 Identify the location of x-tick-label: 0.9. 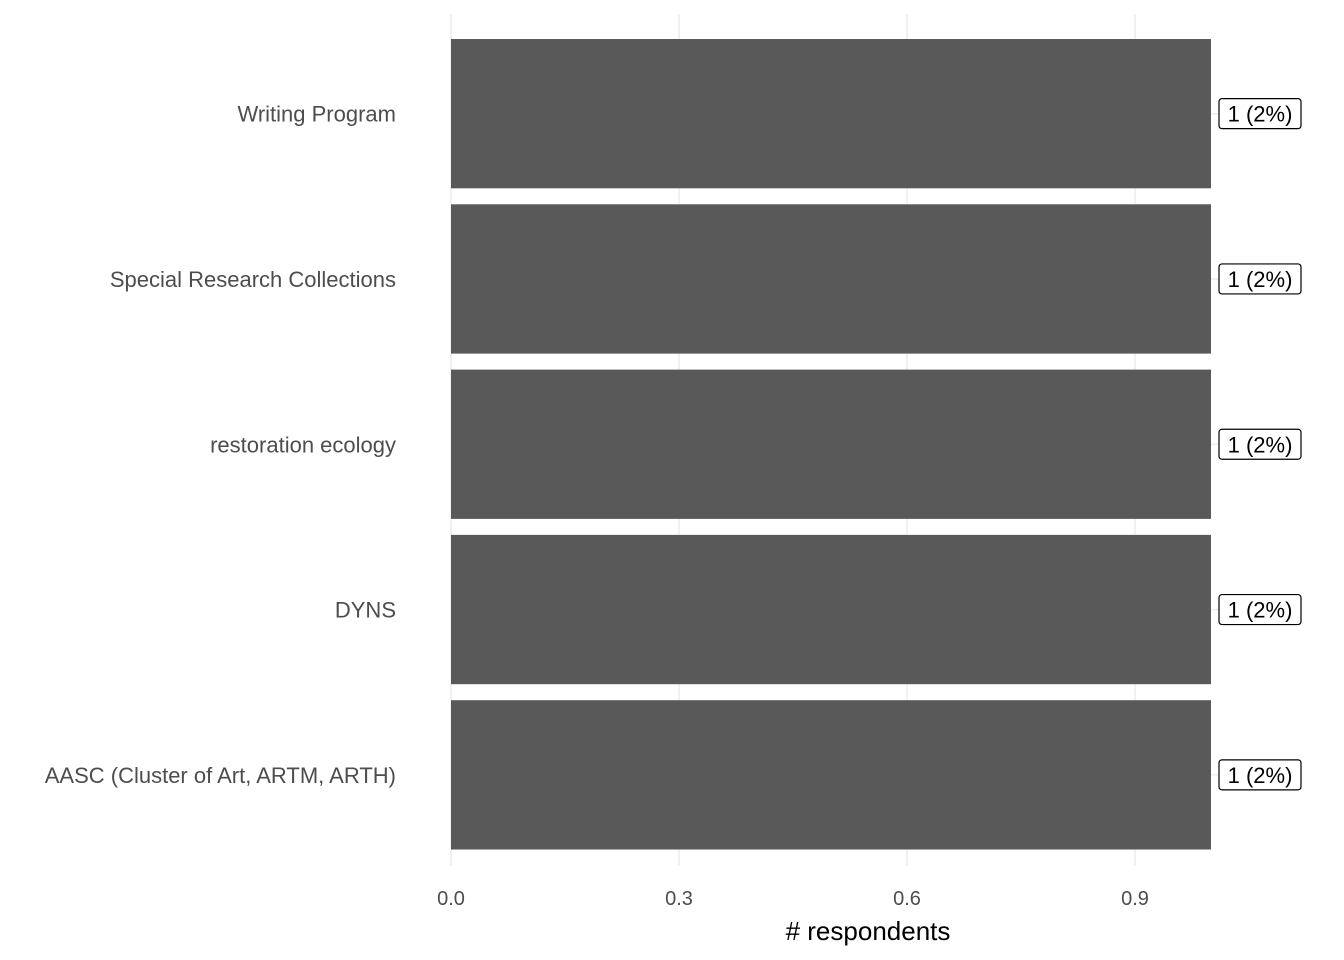
(1135, 899).